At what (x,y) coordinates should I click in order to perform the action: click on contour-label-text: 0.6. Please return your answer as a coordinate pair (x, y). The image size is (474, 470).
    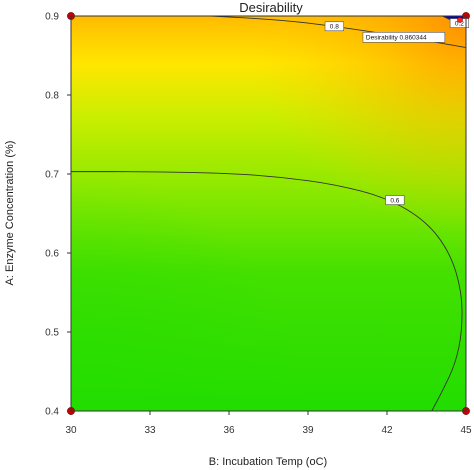
    Looking at the image, I should click on (394, 200).